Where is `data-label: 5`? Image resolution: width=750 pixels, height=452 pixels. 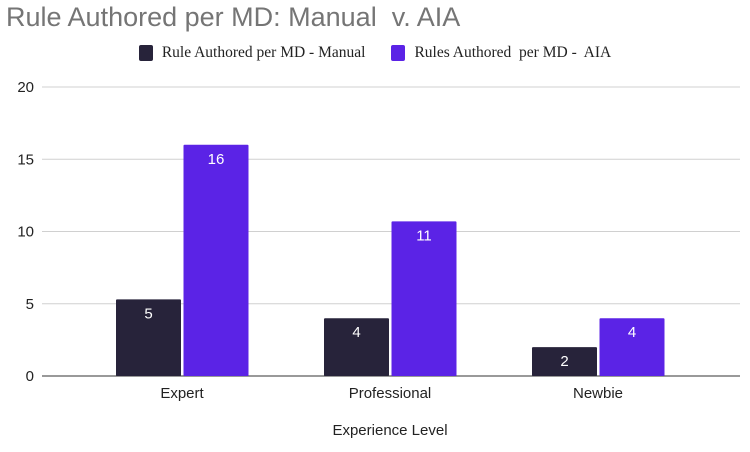
data-label: 5 is located at coordinates (148, 313).